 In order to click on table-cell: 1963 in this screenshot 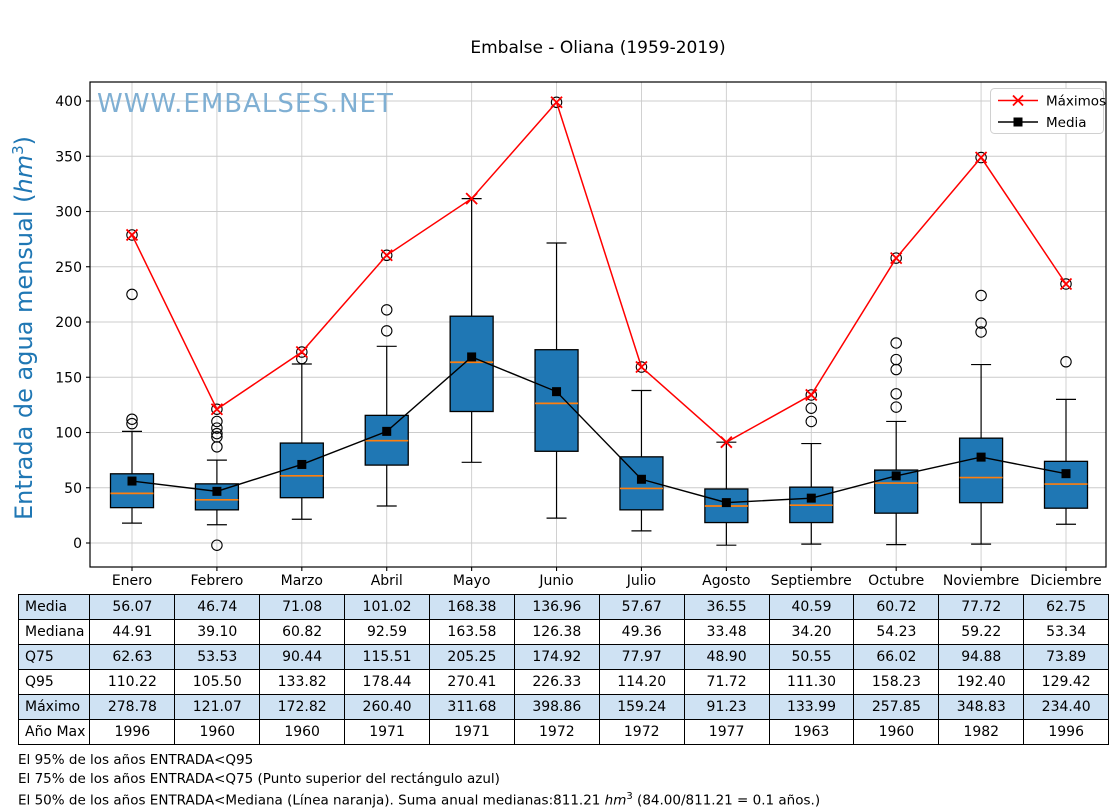, I will do `click(811, 732)`.